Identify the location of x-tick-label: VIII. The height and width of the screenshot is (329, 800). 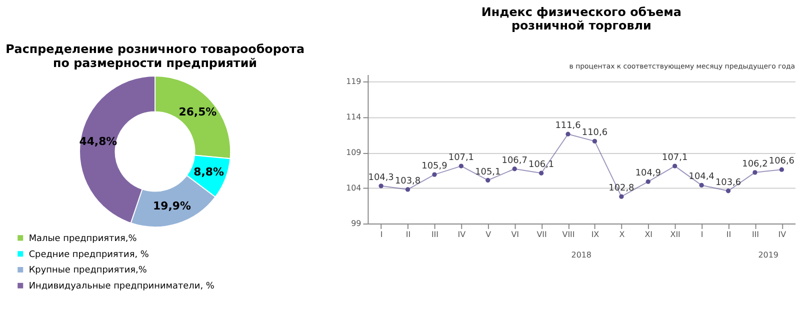
(568, 234).